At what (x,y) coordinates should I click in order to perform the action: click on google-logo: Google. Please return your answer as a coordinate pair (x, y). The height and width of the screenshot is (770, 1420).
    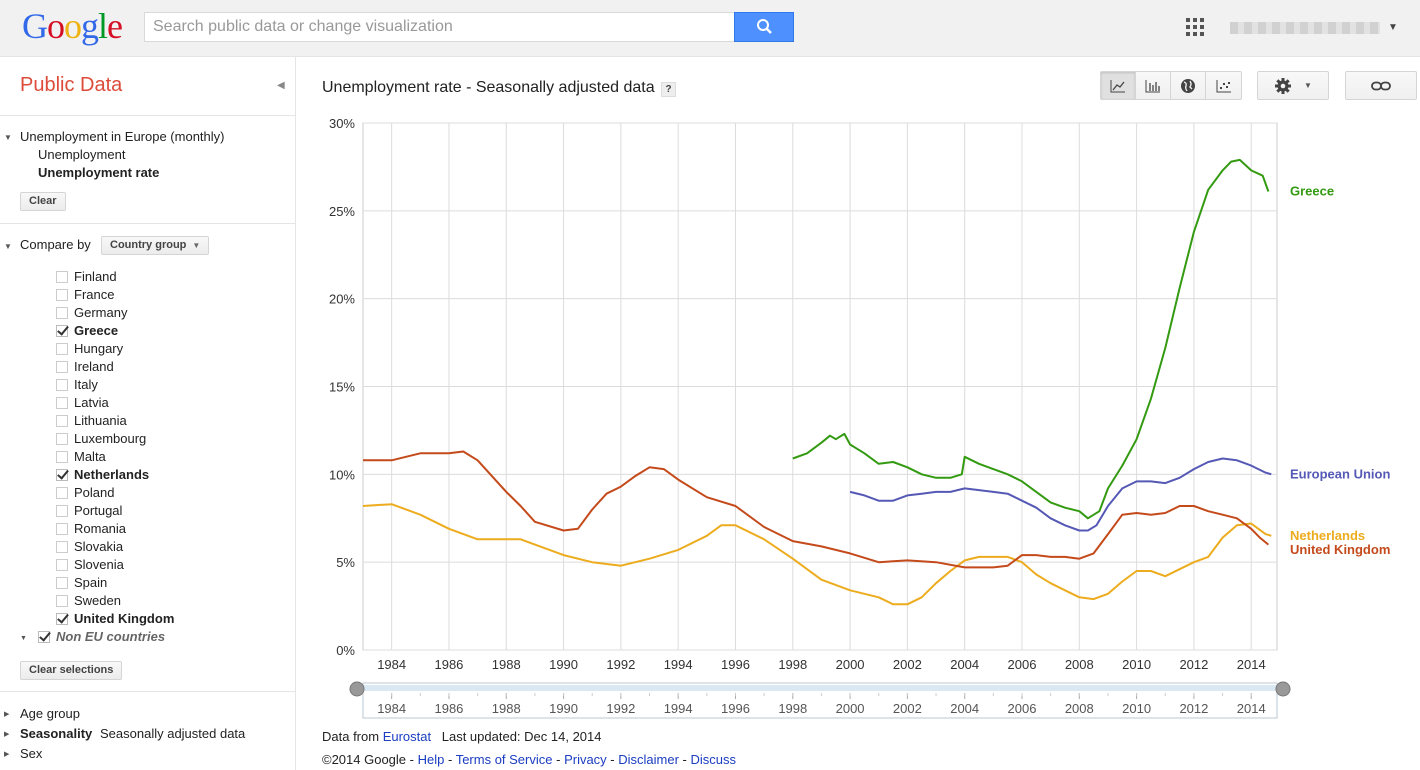
    Looking at the image, I should click on (72, 26).